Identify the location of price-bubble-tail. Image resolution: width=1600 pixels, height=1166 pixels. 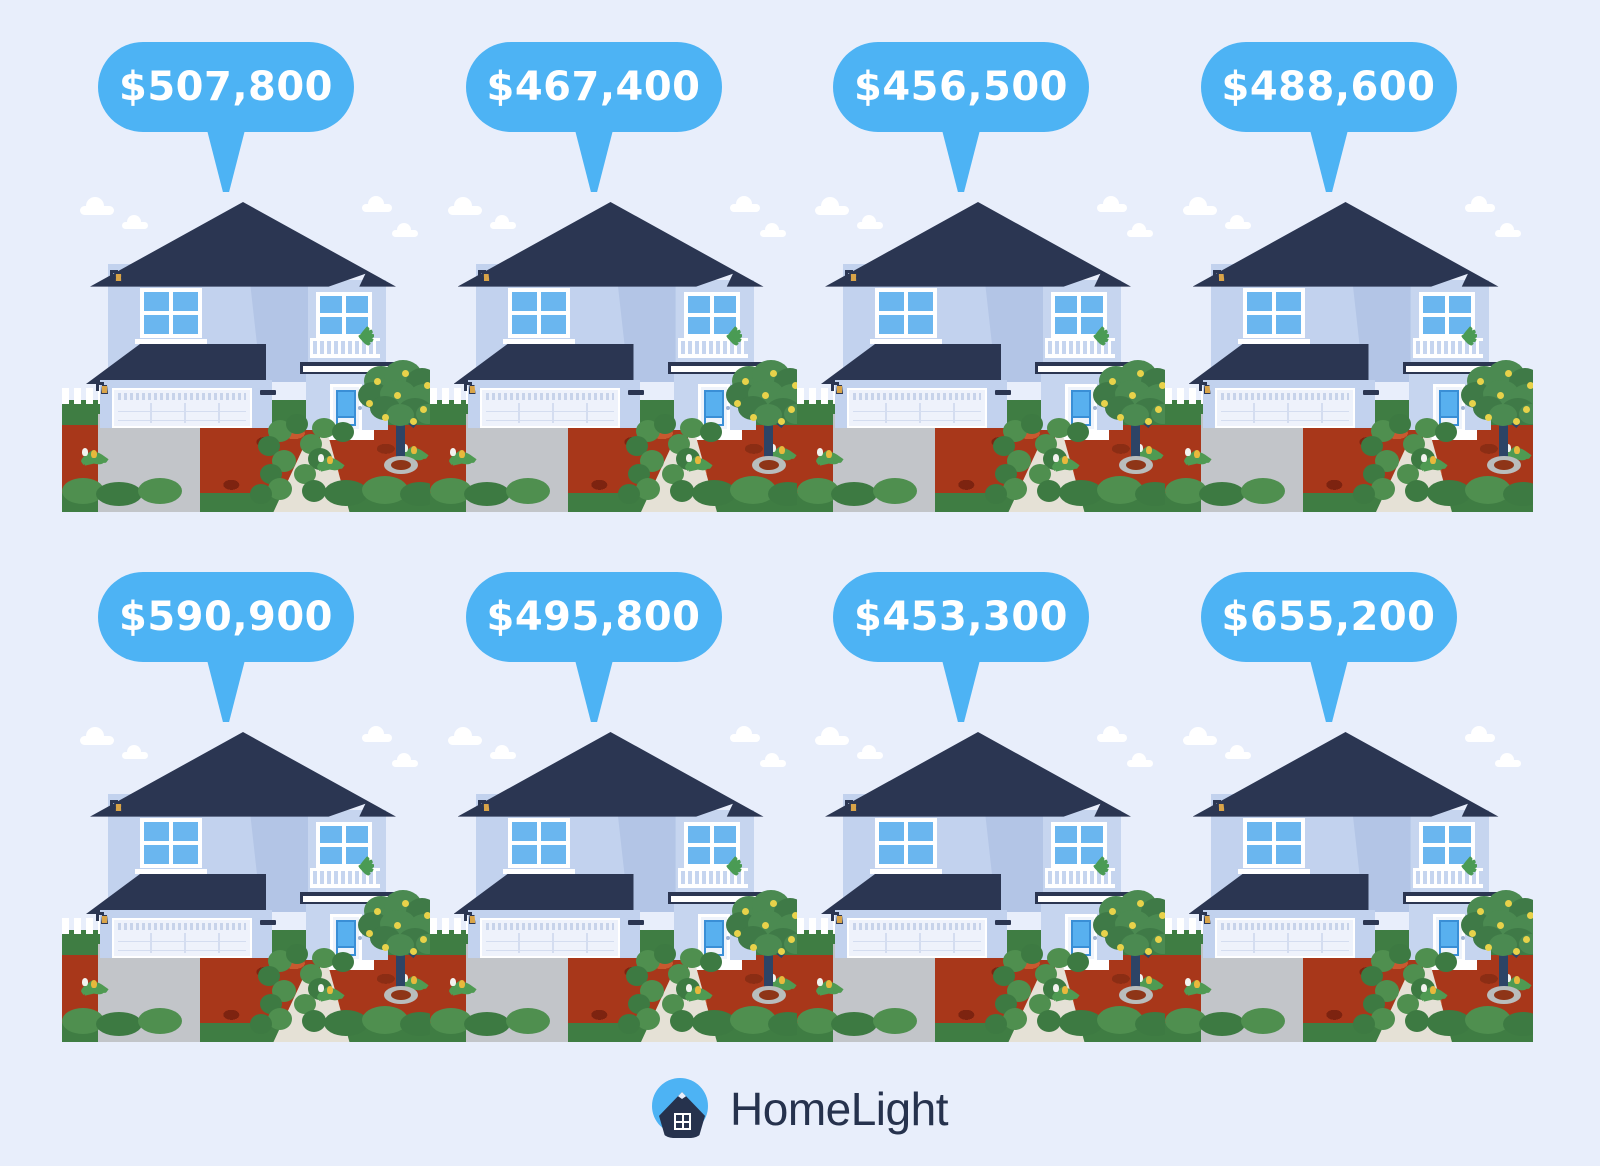
(1328, 697).